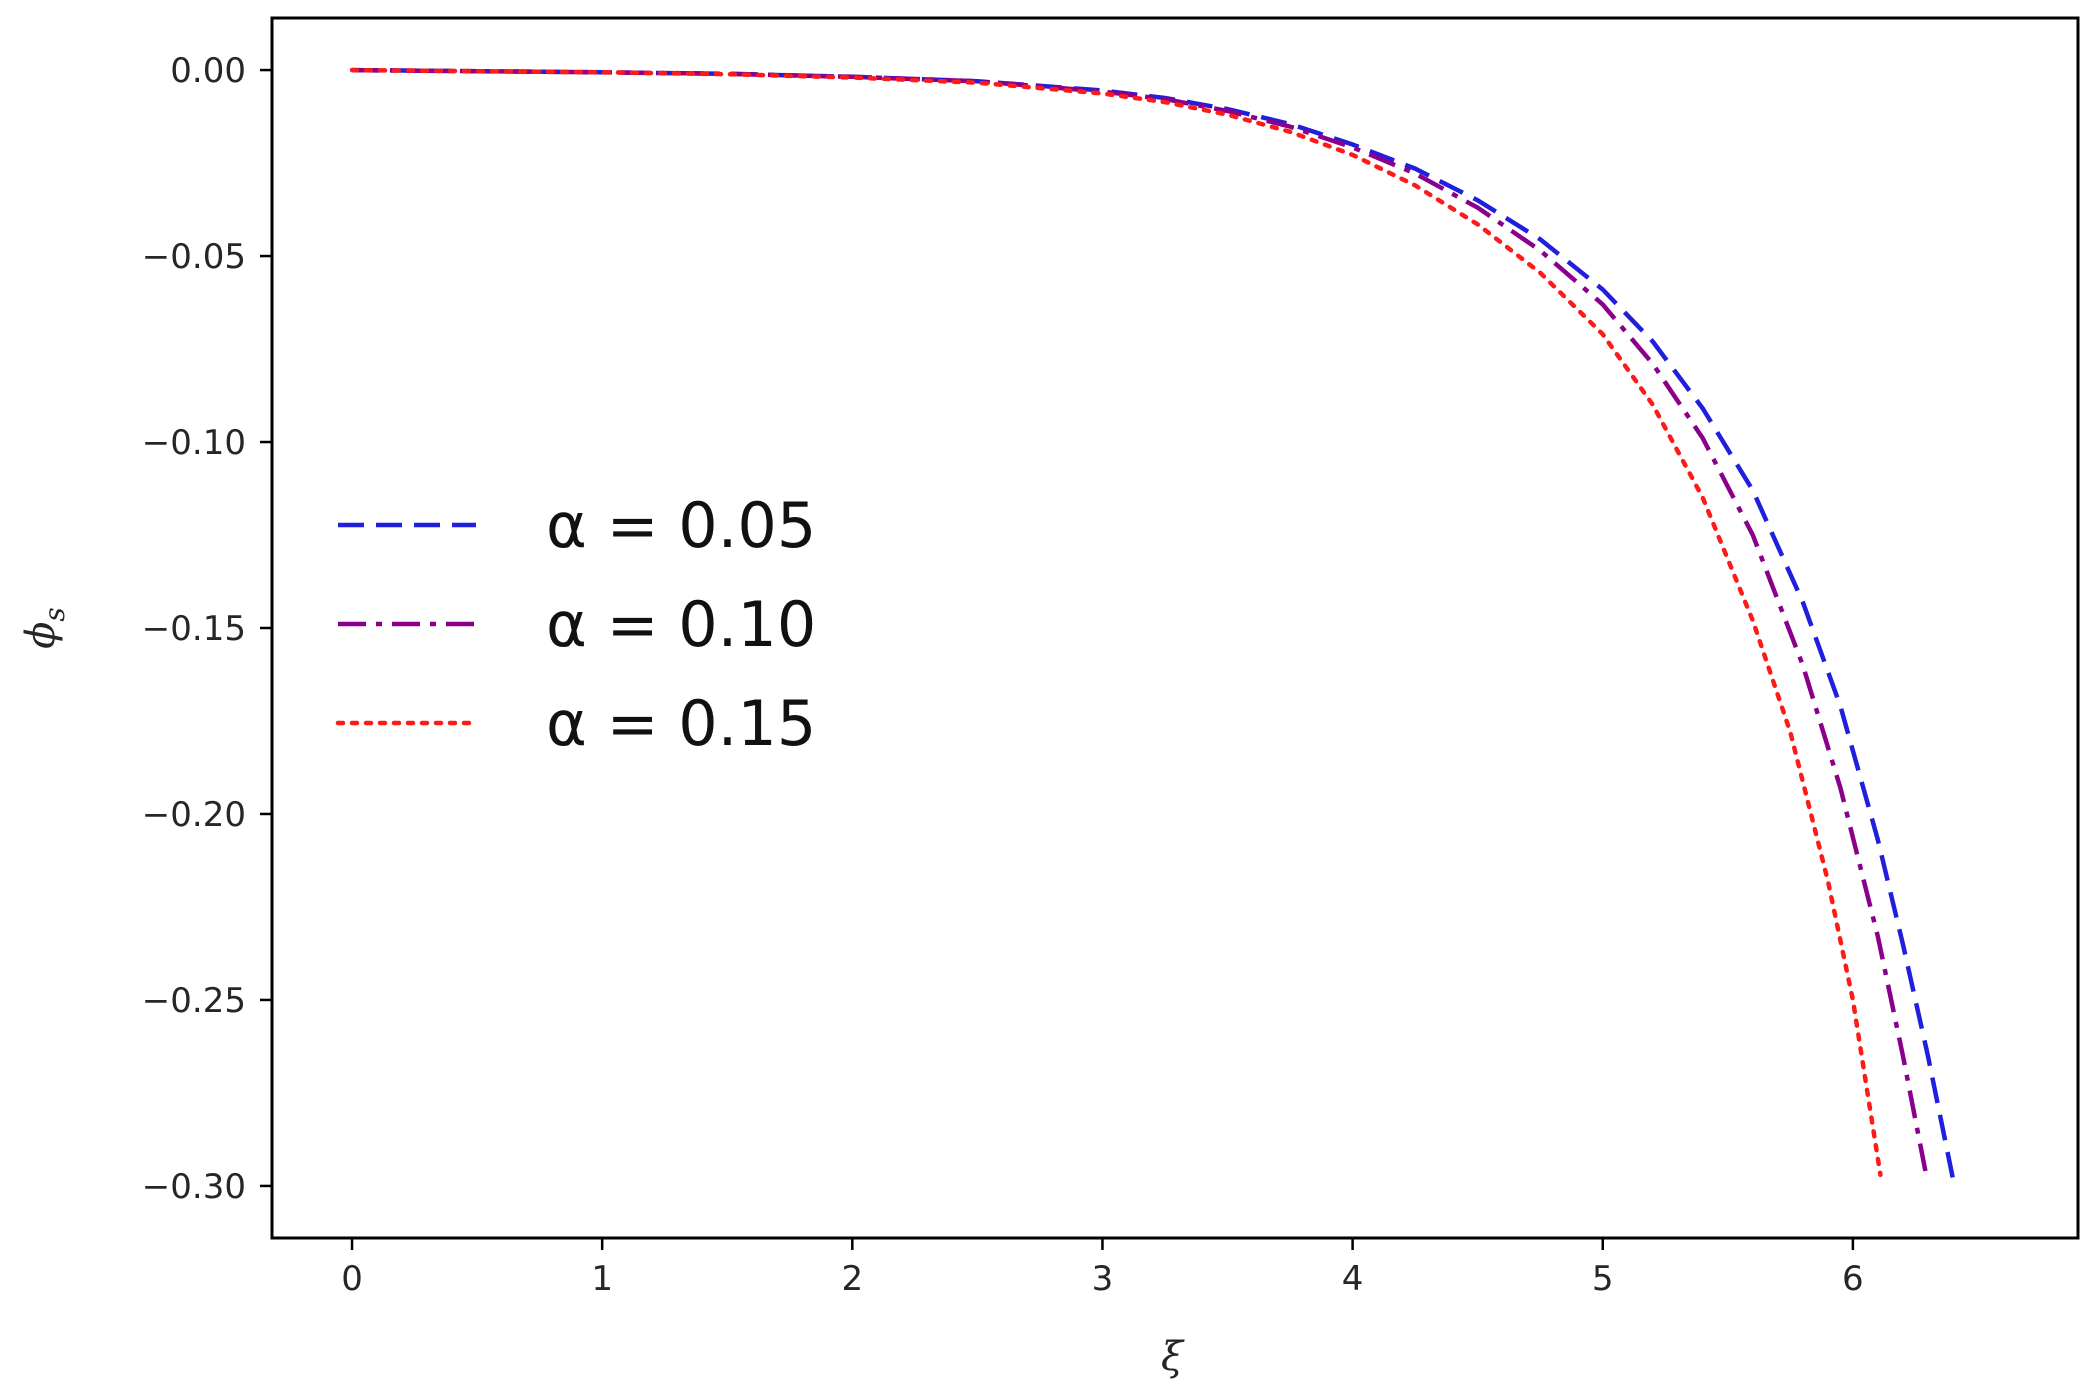 This screenshot has height=1394, width=2094. Describe the element at coordinates (352, 1279) in the screenshot. I see `x-tick-label: 0` at that location.